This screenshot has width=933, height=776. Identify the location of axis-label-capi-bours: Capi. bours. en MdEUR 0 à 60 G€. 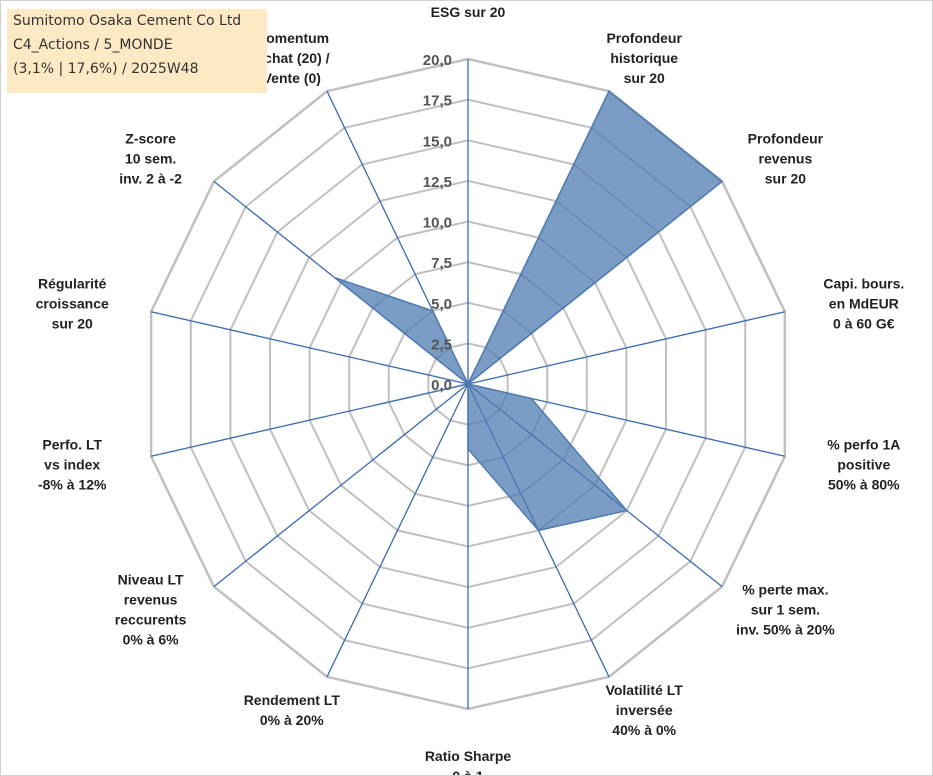
(863, 303).